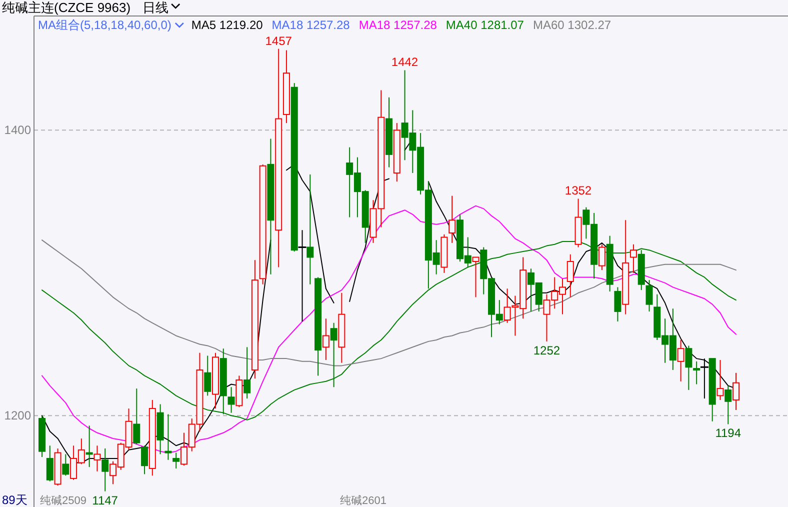  Describe the element at coordinates (728, 433) in the screenshot. I see `annotation: 1194` at that location.